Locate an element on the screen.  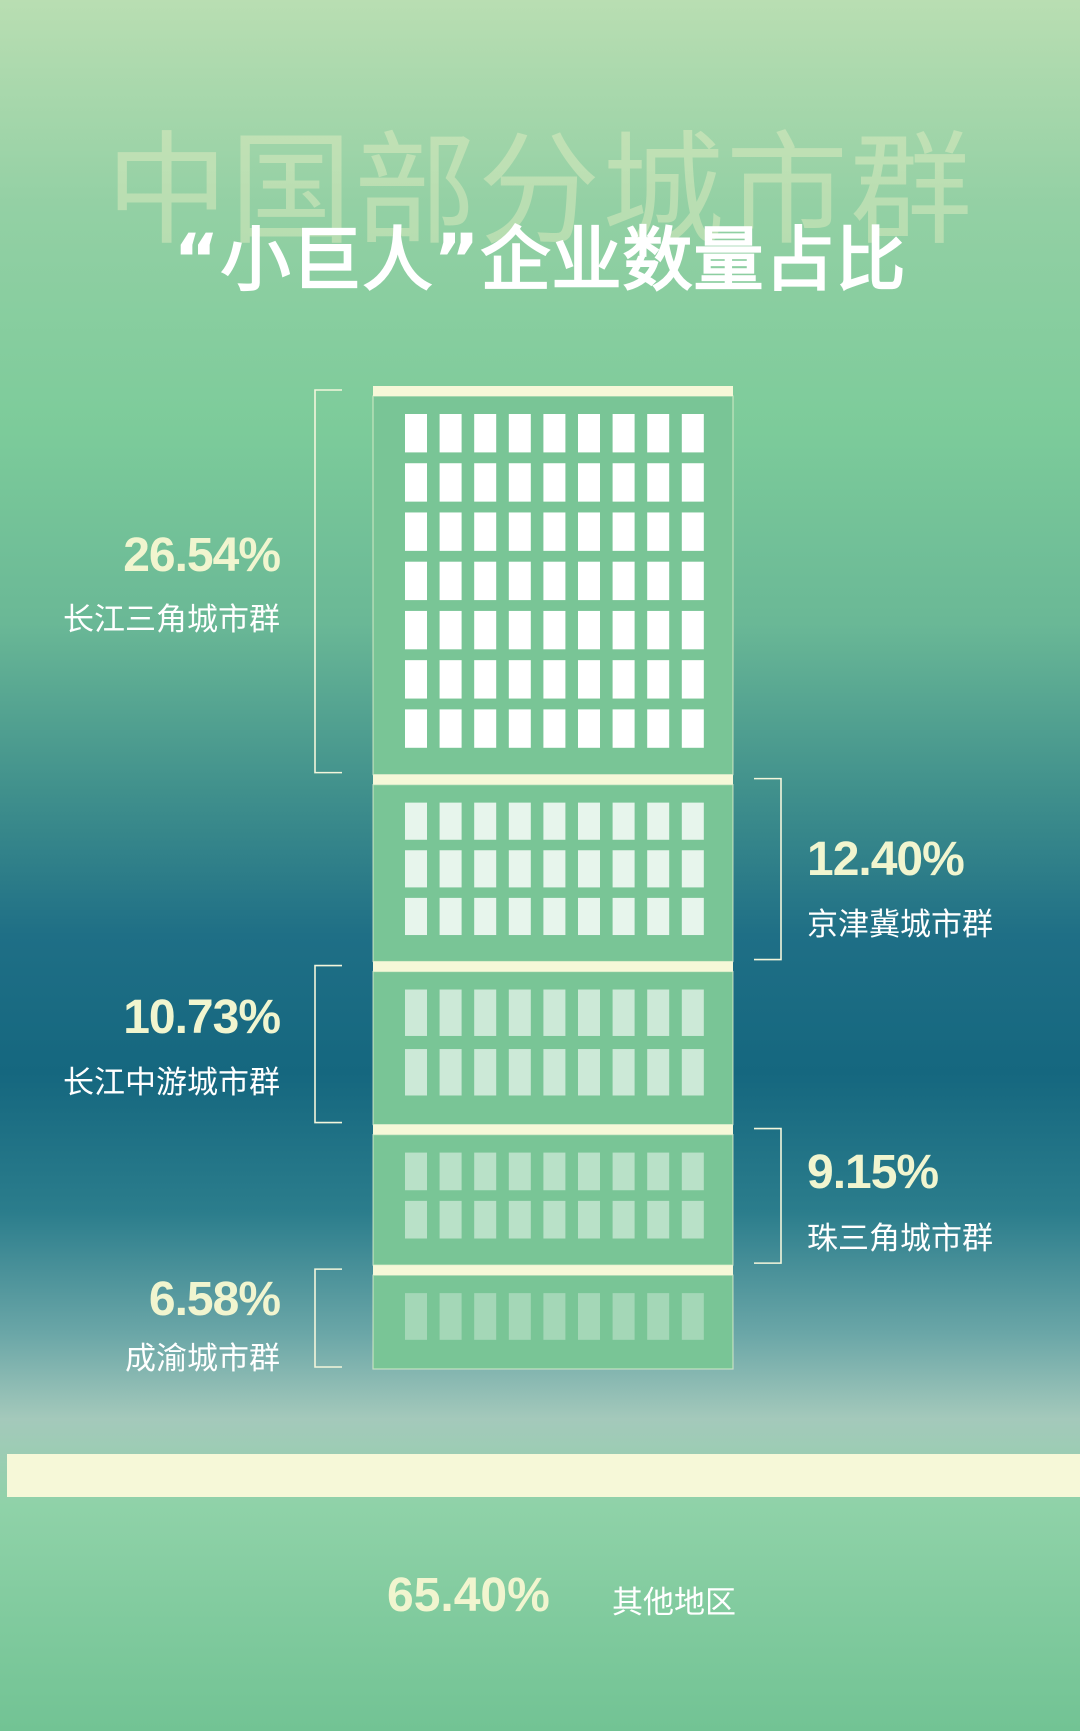
value-label-jingjinji: 12.40% is located at coordinates (886, 859).